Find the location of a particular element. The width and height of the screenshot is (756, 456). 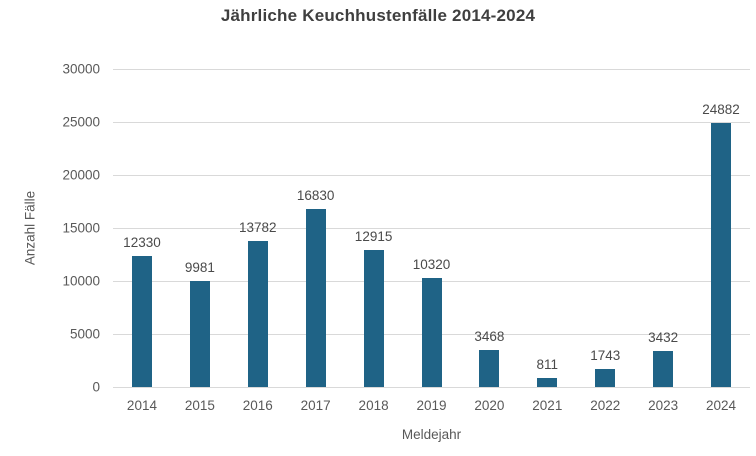

y-tick-label: 25000 is located at coordinates (81, 122).